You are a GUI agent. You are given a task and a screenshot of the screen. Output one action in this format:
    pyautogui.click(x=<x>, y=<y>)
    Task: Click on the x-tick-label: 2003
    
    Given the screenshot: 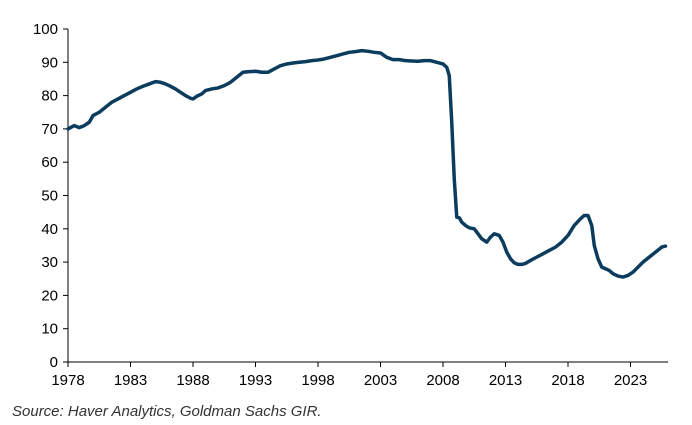 What is the action you would take?
    pyautogui.click(x=380, y=380)
    